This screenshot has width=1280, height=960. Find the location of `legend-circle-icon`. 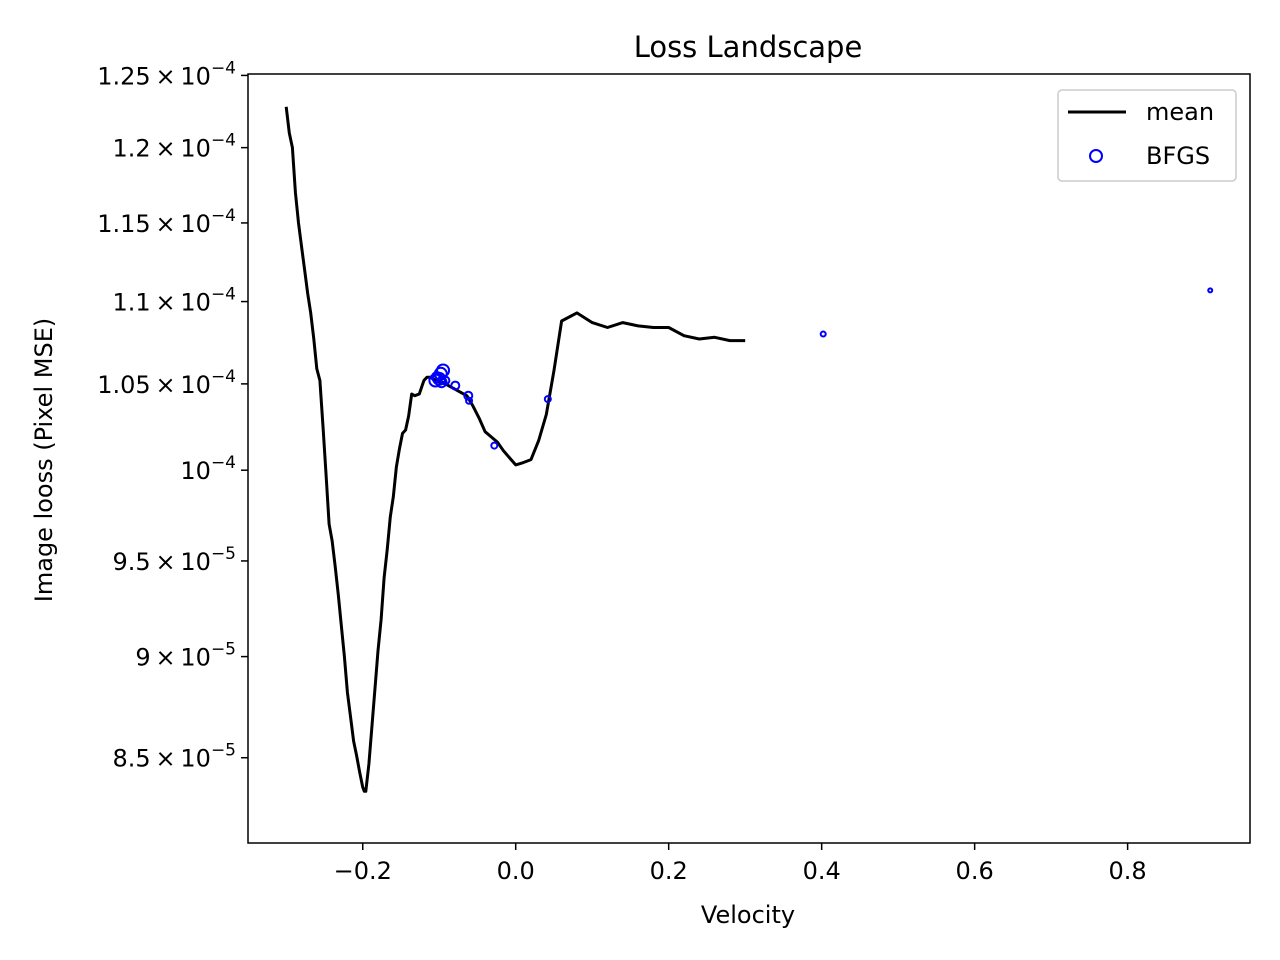

legend-circle-icon is located at coordinates (1096, 156).